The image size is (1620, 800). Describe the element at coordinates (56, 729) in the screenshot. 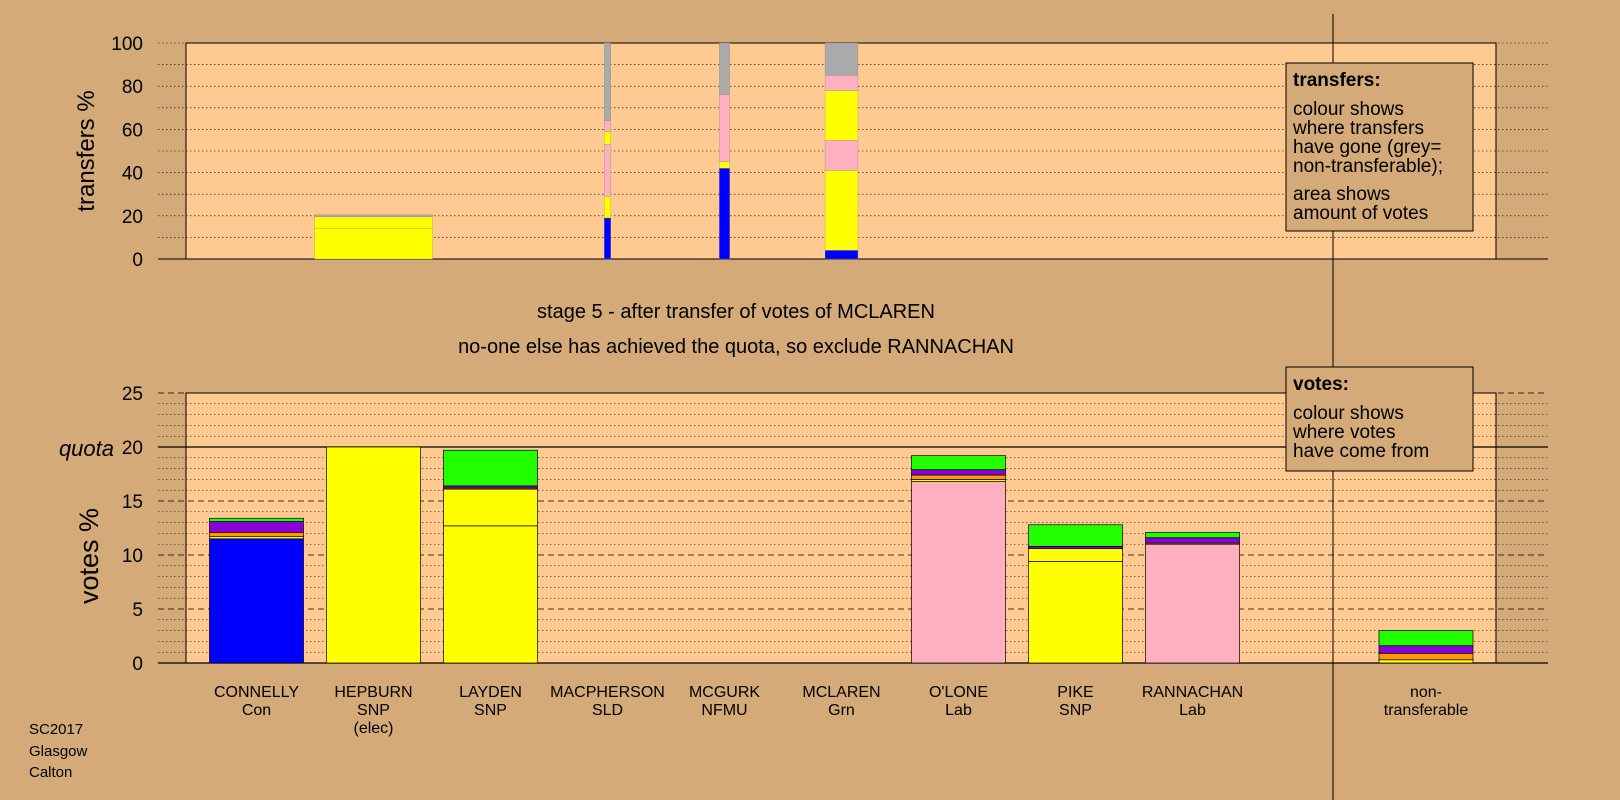

I see `footer-election: SC2017` at that location.